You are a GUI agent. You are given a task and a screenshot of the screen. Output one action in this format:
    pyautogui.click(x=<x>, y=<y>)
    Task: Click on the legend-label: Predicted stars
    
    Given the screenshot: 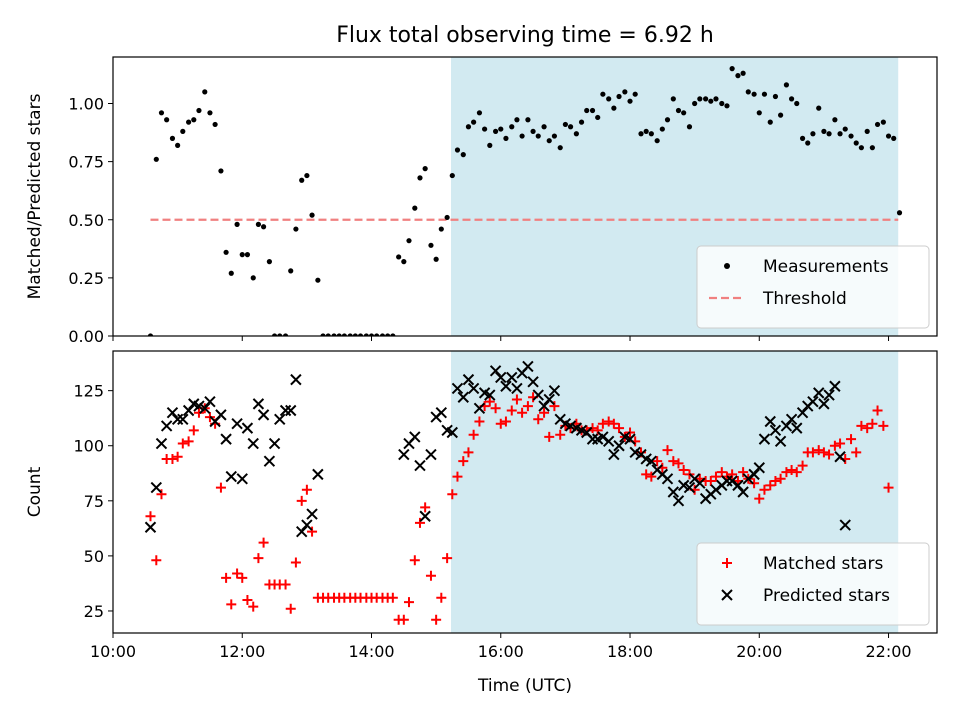 What is the action you would take?
    pyautogui.click(x=826, y=596)
    